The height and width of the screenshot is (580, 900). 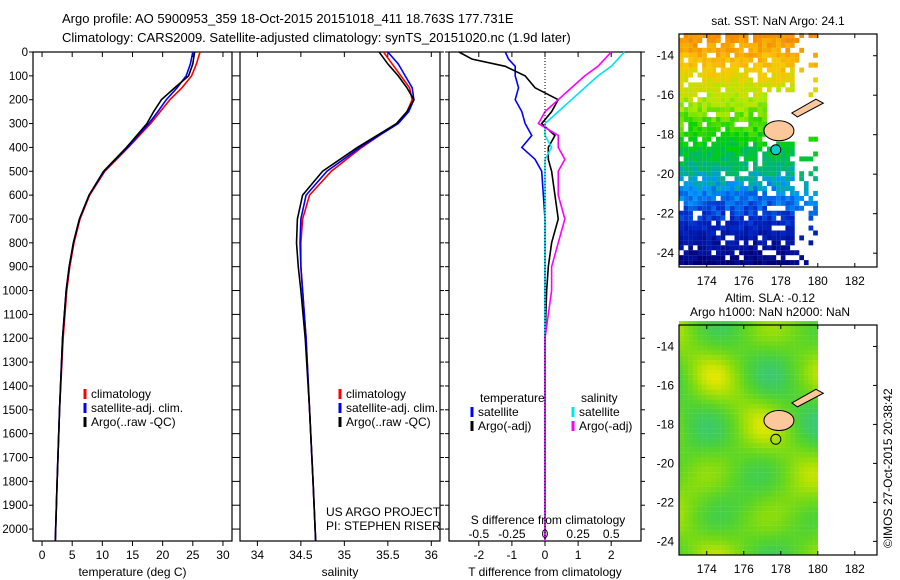 I want to click on x-tick-label: 180, so click(x=818, y=281).